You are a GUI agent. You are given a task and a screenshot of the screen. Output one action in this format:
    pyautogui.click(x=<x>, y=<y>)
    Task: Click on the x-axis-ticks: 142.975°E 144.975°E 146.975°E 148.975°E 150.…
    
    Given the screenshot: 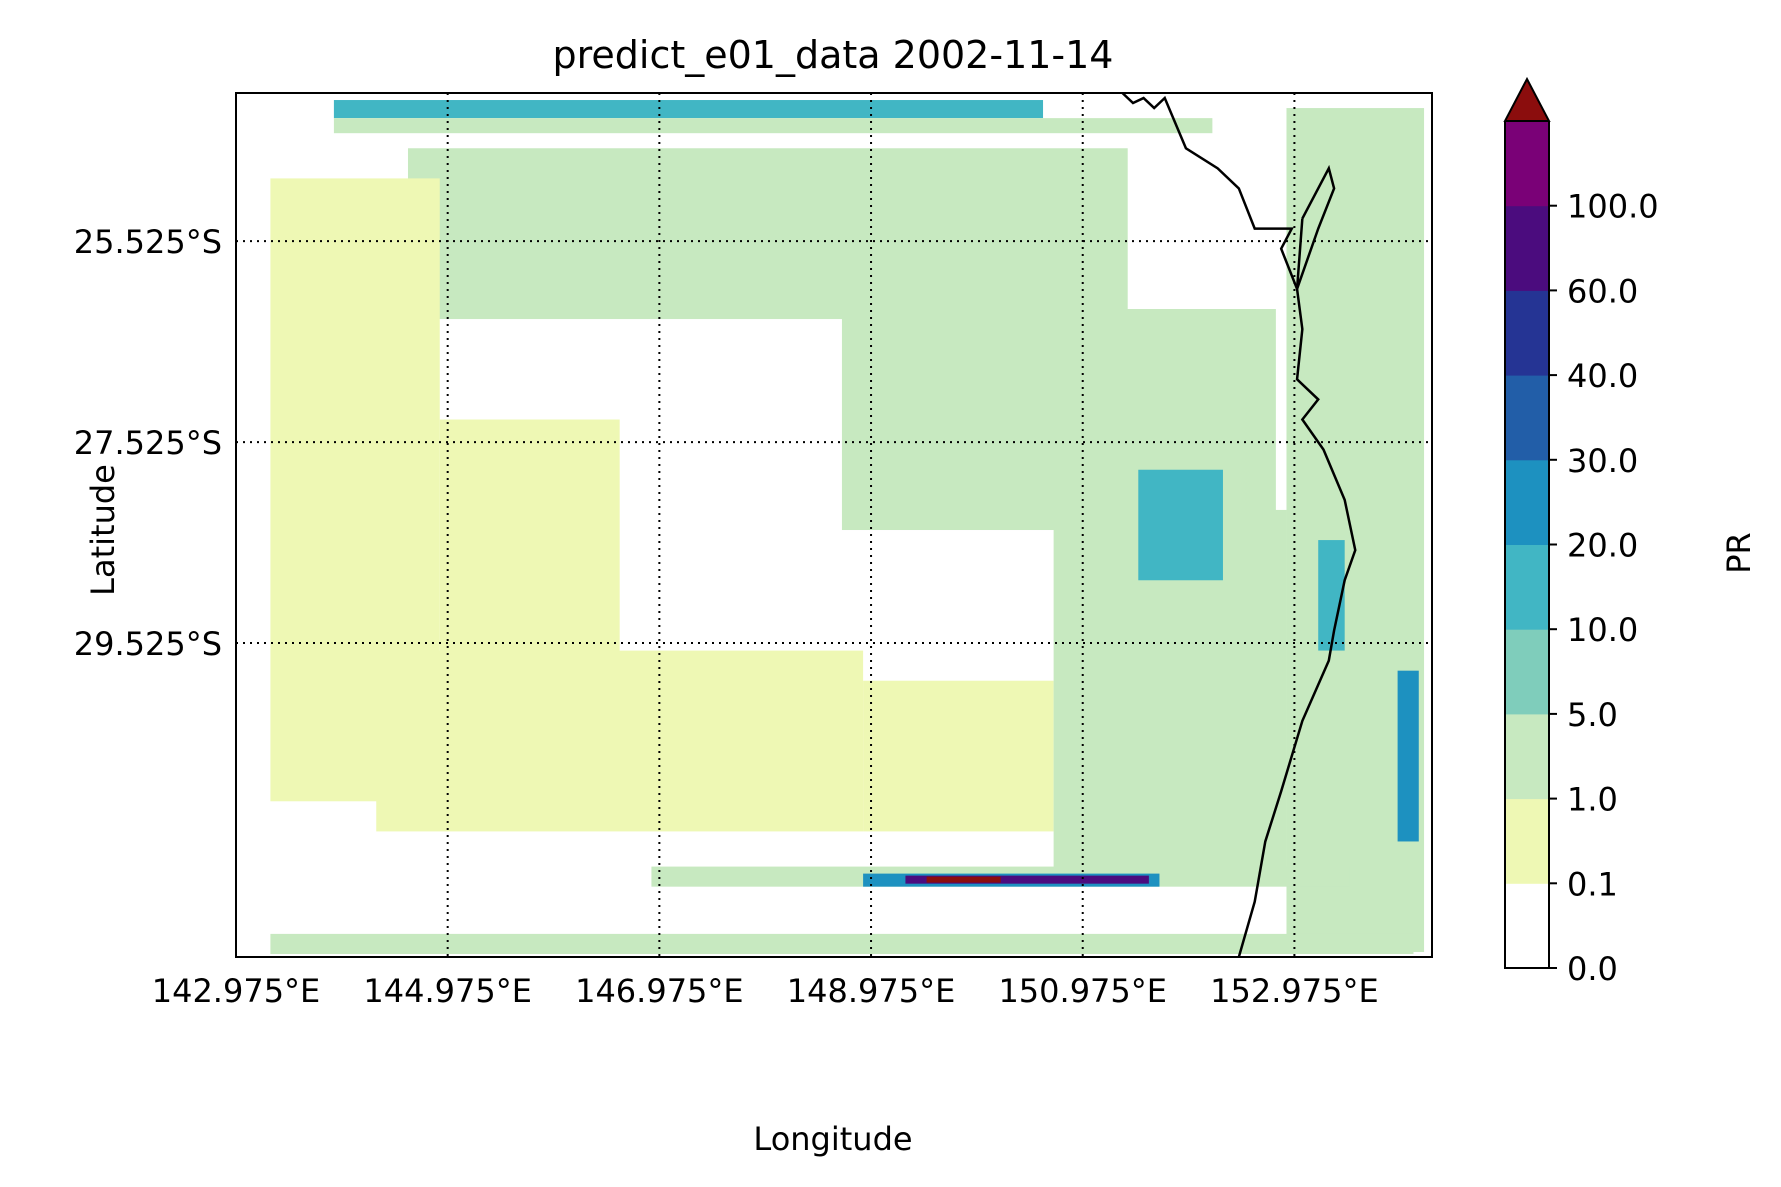 What is the action you would take?
    pyautogui.click(x=765, y=991)
    